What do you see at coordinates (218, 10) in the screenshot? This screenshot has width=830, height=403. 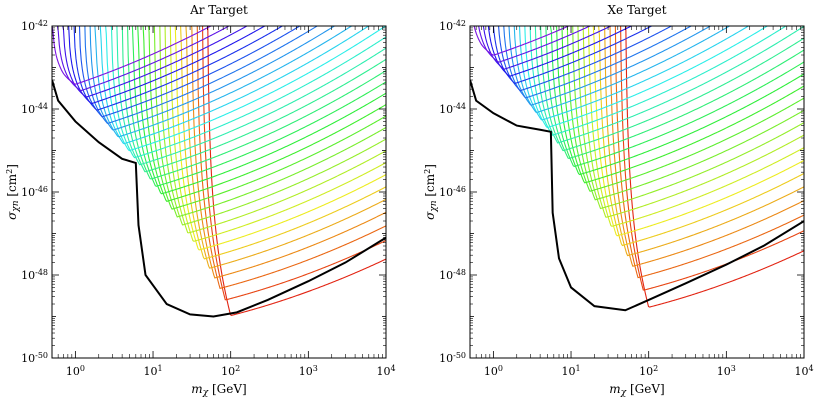 I see `chart-title: Ar Target` at bounding box center [218, 10].